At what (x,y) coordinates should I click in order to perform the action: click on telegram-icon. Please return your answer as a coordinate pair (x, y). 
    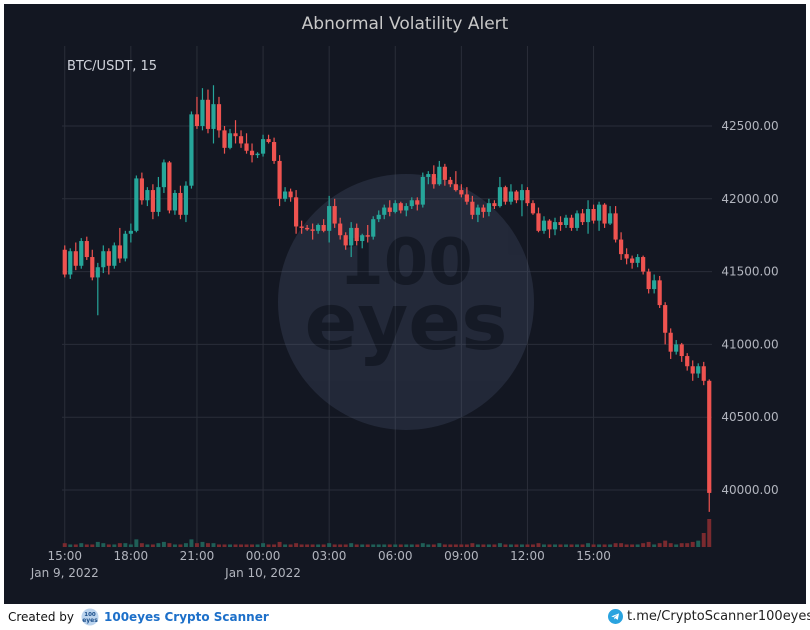
    Looking at the image, I should click on (615, 616).